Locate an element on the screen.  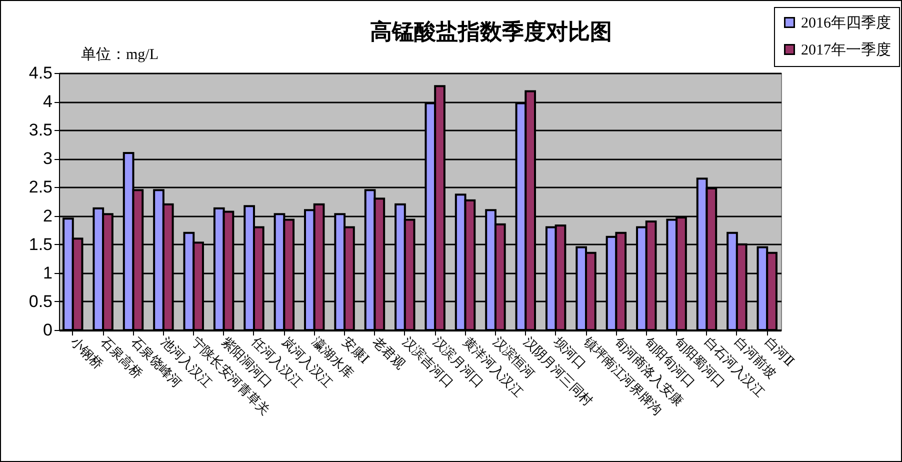
y-tick-label: 1.5 is located at coordinates (40, 244).